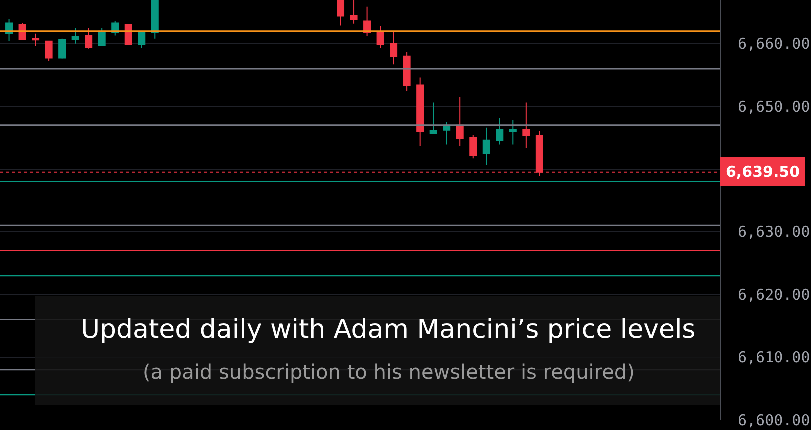 Image resolution: width=811 pixels, height=430 pixels. I want to click on annotation: Updated daily with Adam Mancini’s price levels, so click(388, 330).